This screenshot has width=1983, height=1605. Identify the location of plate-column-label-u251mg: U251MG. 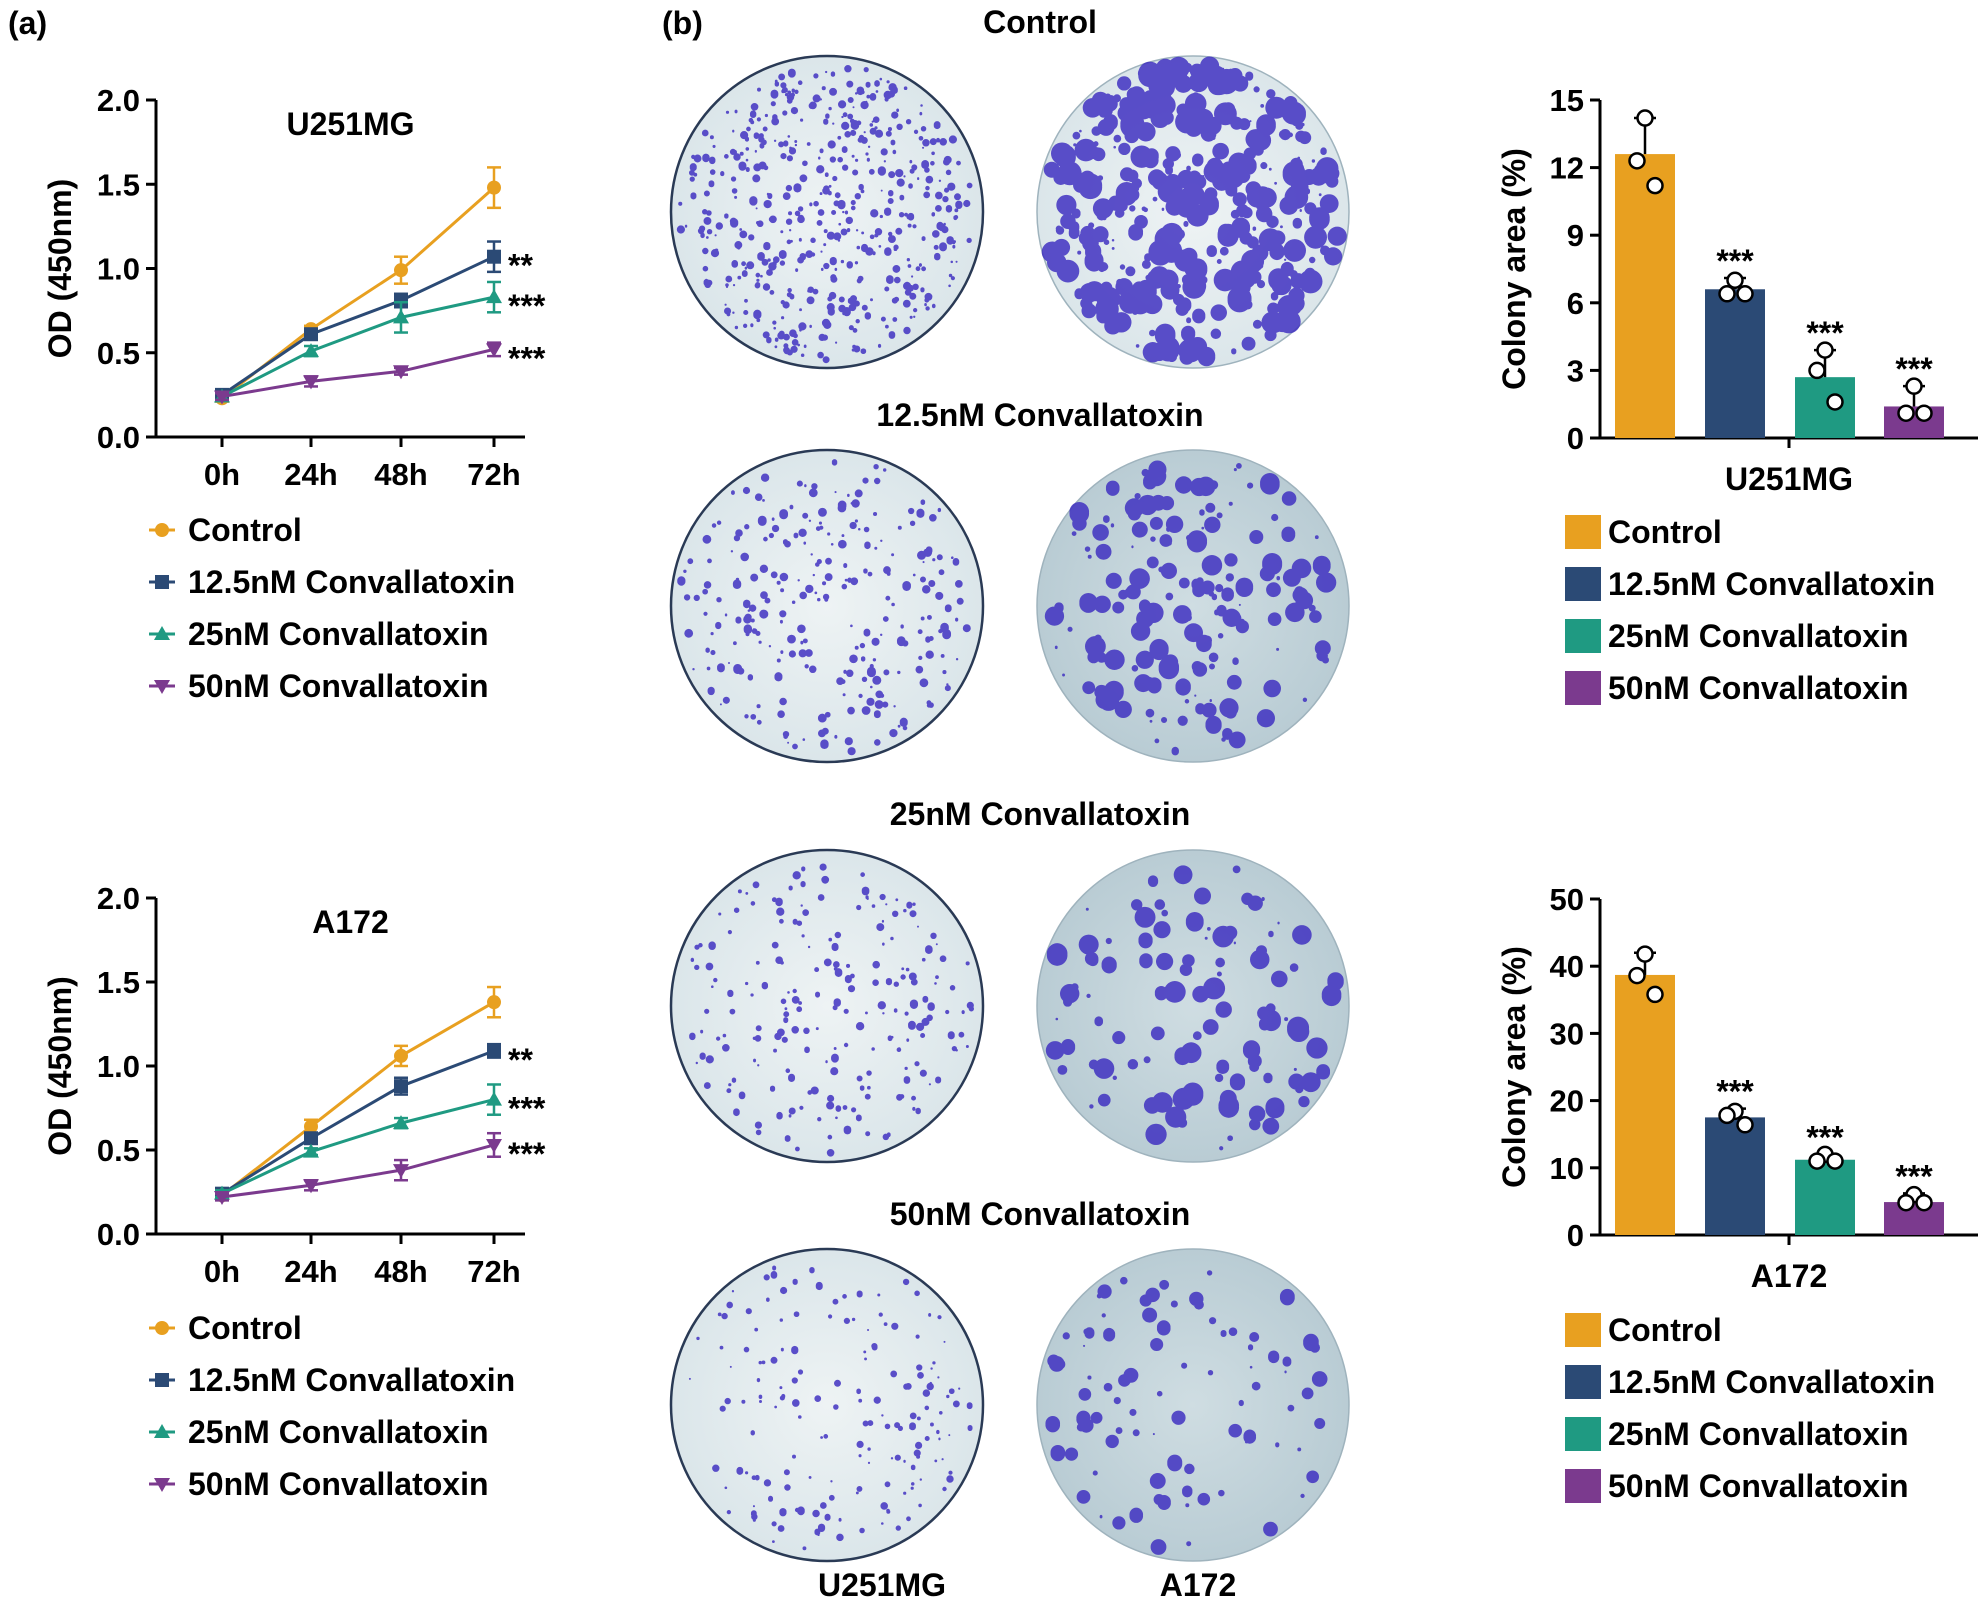
(882, 1585).